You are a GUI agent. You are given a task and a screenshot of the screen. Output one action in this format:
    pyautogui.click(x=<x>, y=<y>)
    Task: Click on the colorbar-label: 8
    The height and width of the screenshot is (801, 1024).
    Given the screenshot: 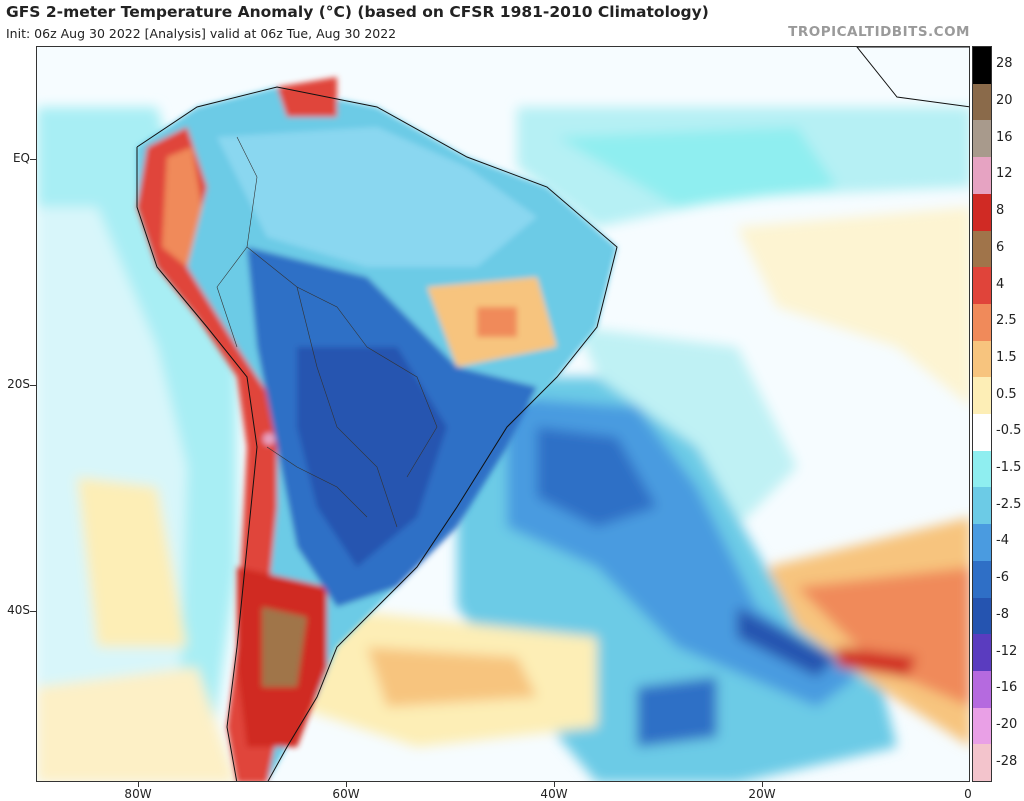 What is the action you would take?
    pyautogui.click(x=1000, y=211)
    